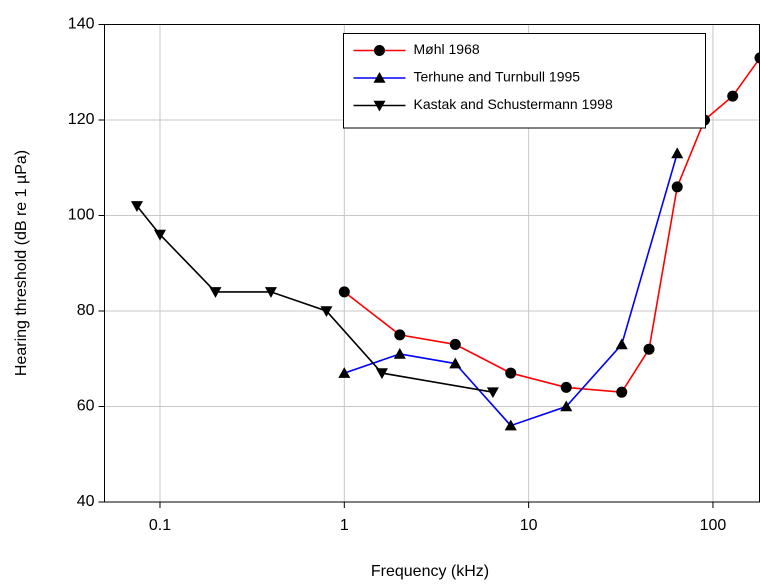 The width and height of the screenshot is (760, 585). I want to click on x-axis-title: Frequency (kHz), so click(430, 571).